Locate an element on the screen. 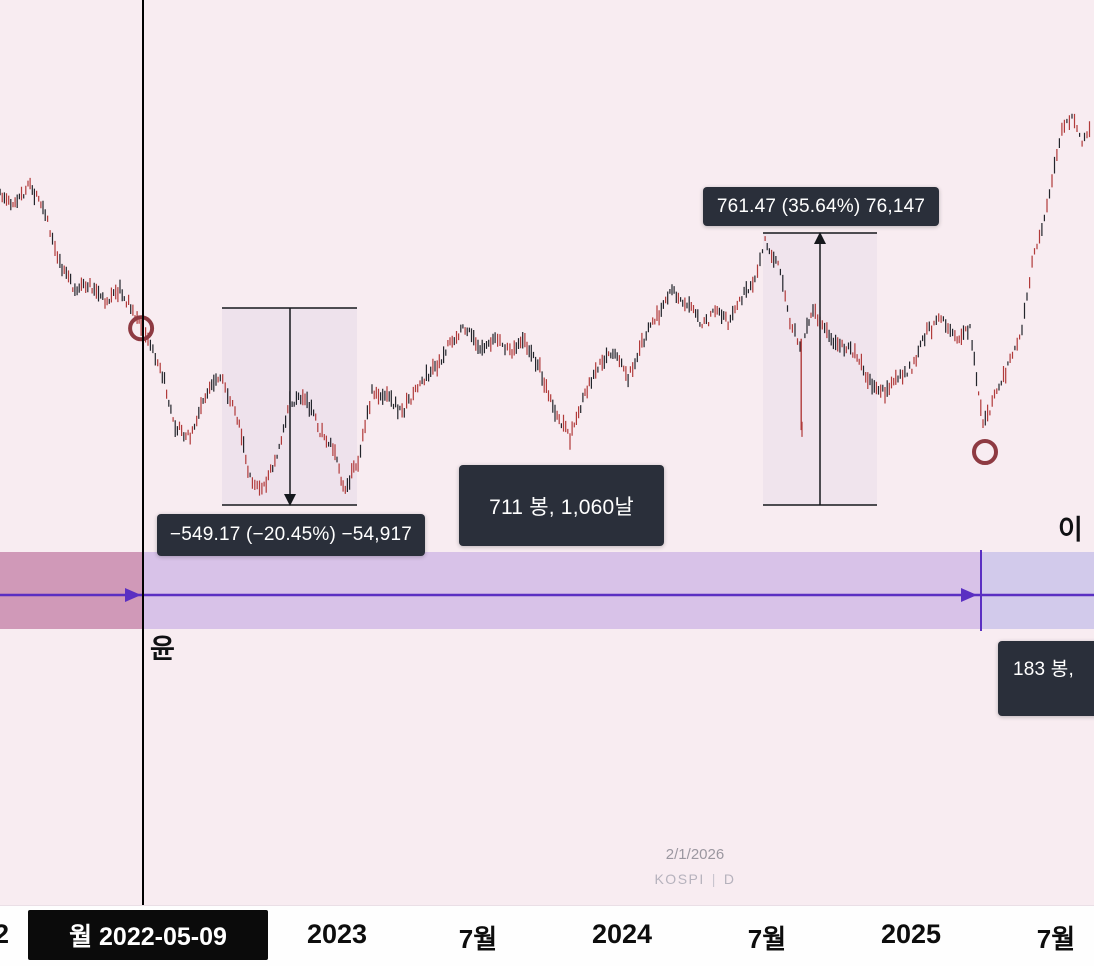 The width and height of the screenshot is (1094, 966). president-label-yoon: 윤 is located at coordinates (162, 649).